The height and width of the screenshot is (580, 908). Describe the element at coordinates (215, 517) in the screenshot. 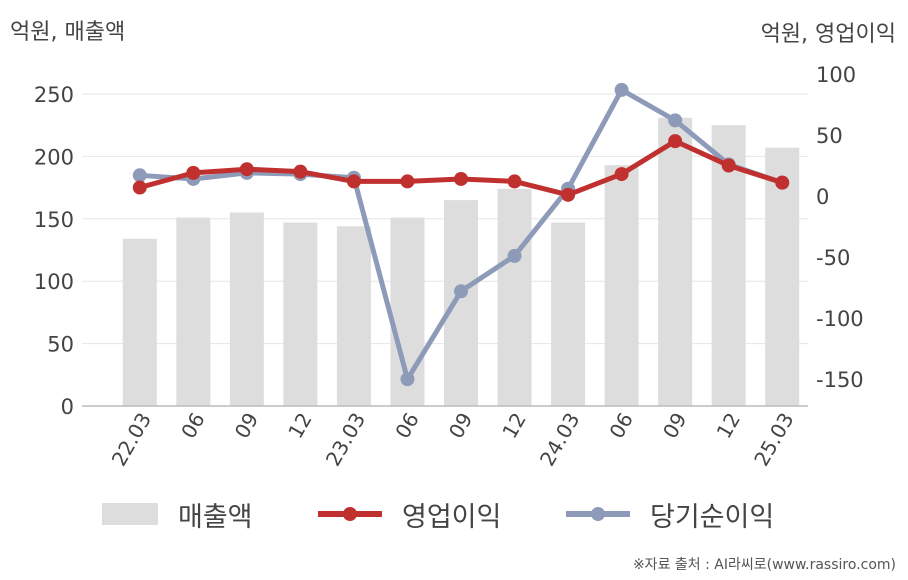

I see `legend-label: 매출액` at that location.